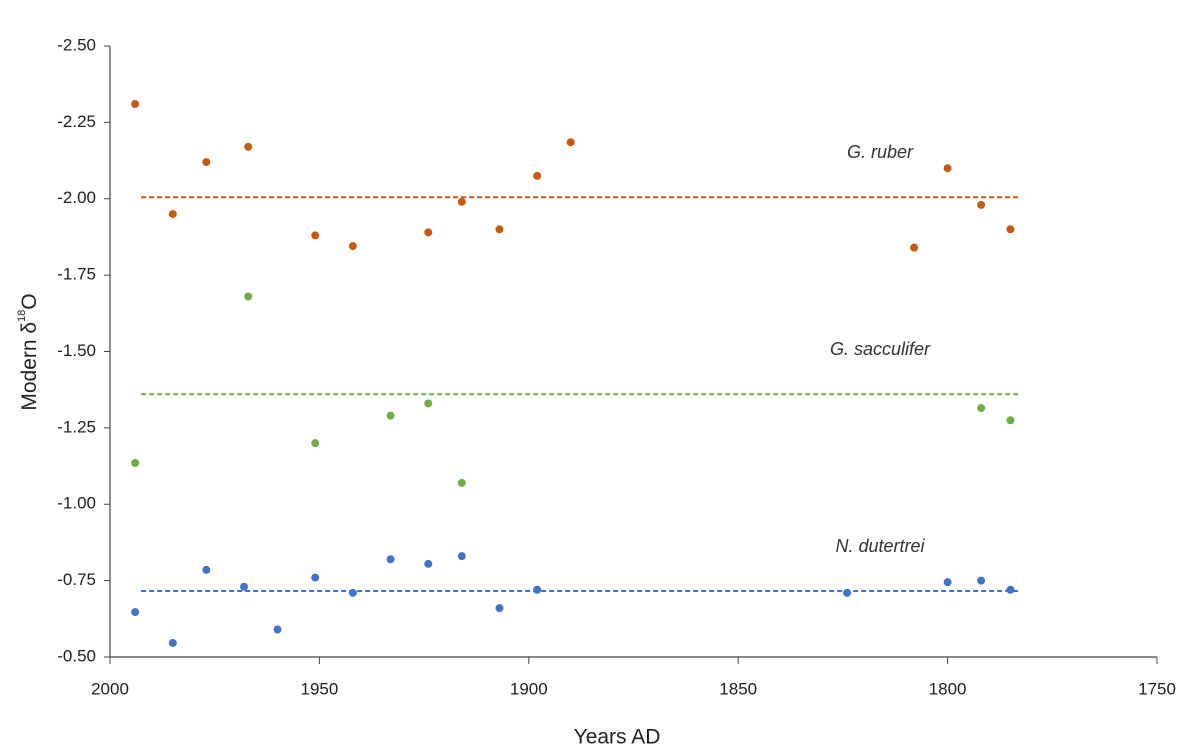 The width and height of the screenshot is (1194, 751). Describe the element at coordinates (76, 197) in the screenshot. I see `y-tick-label: -2.00` at that location.